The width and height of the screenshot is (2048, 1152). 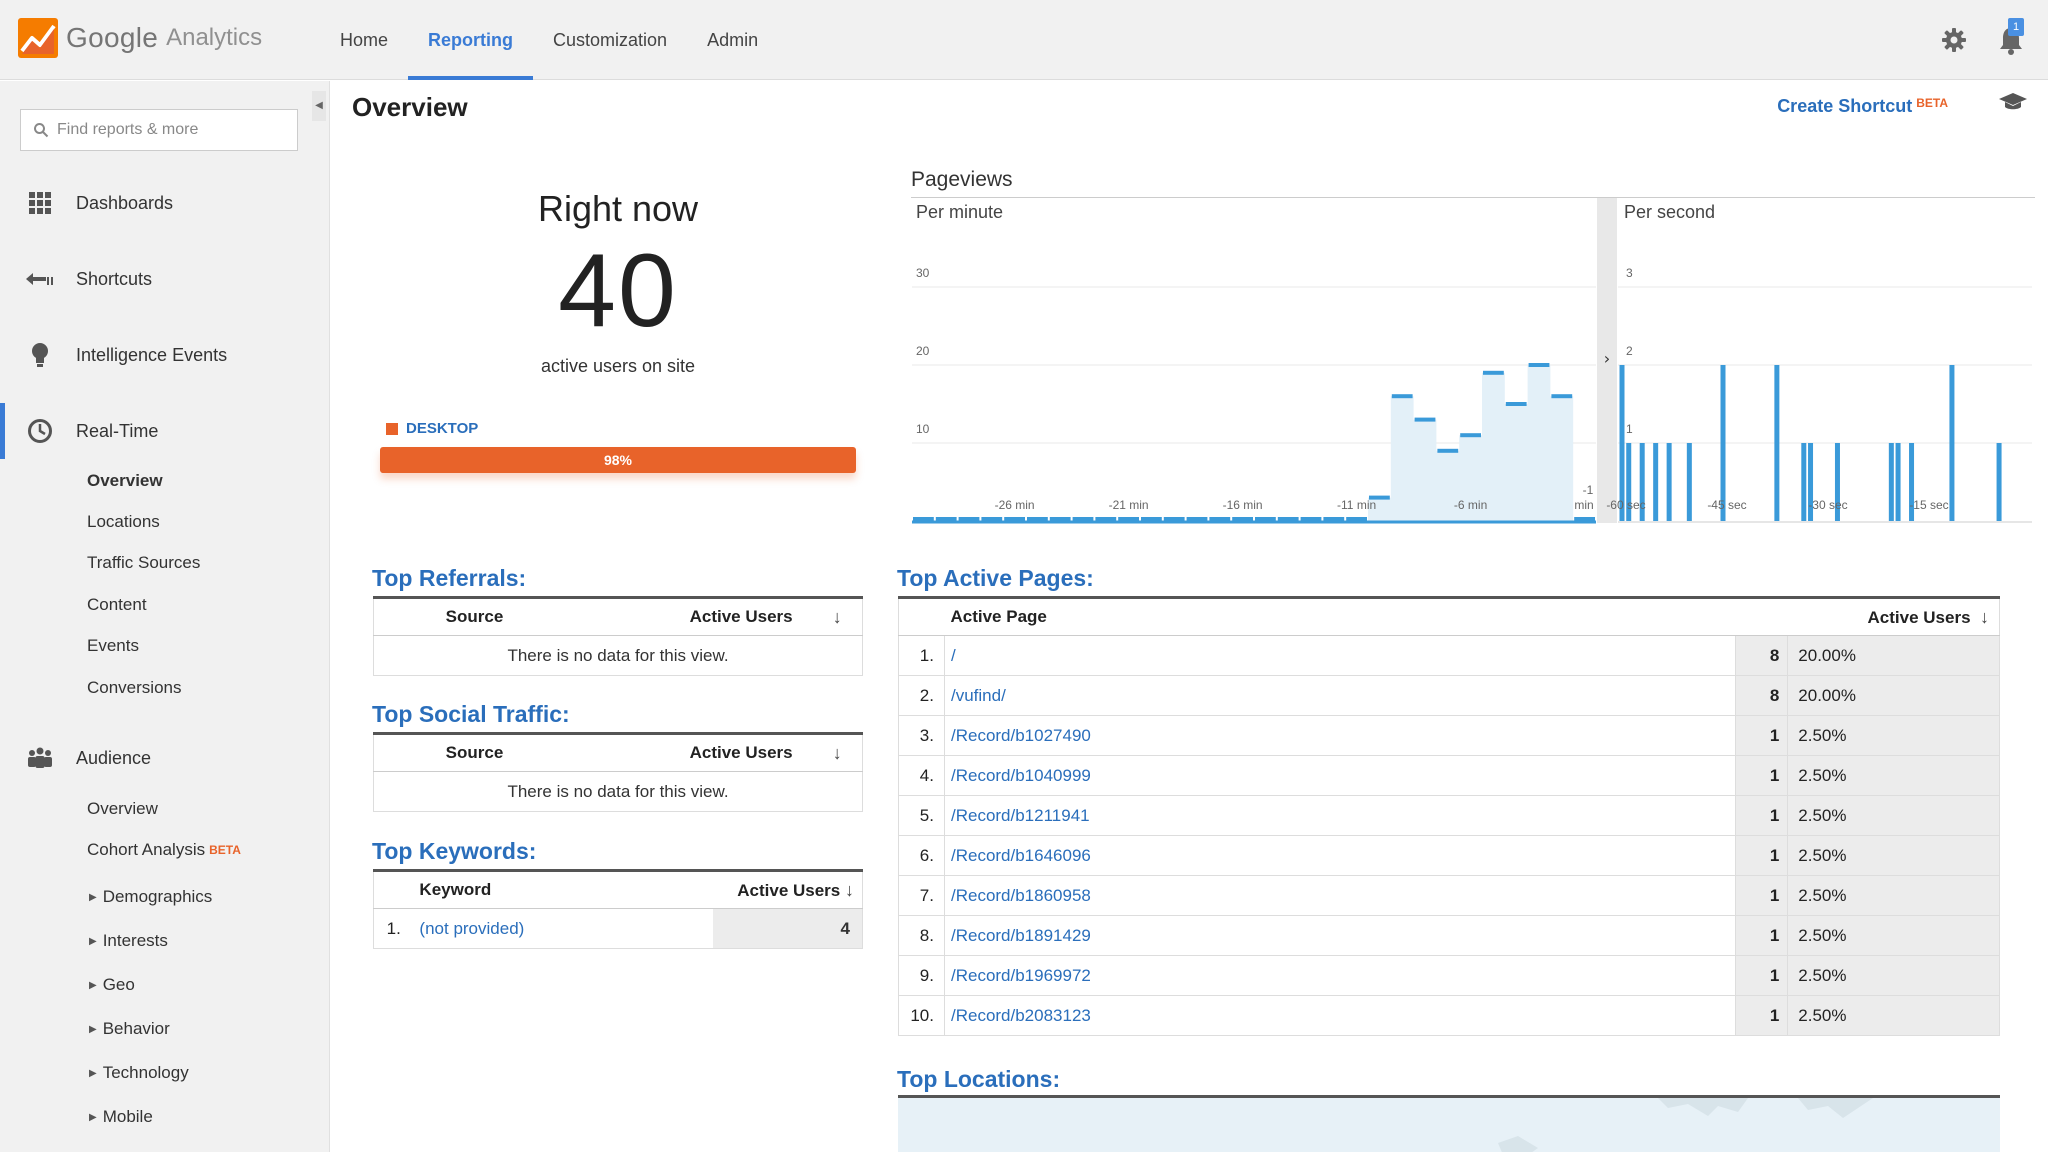 What do you see at coordinates (1954, 40) in the screenshot?
I see `gear-icon` at bounding box center [1954, 40].